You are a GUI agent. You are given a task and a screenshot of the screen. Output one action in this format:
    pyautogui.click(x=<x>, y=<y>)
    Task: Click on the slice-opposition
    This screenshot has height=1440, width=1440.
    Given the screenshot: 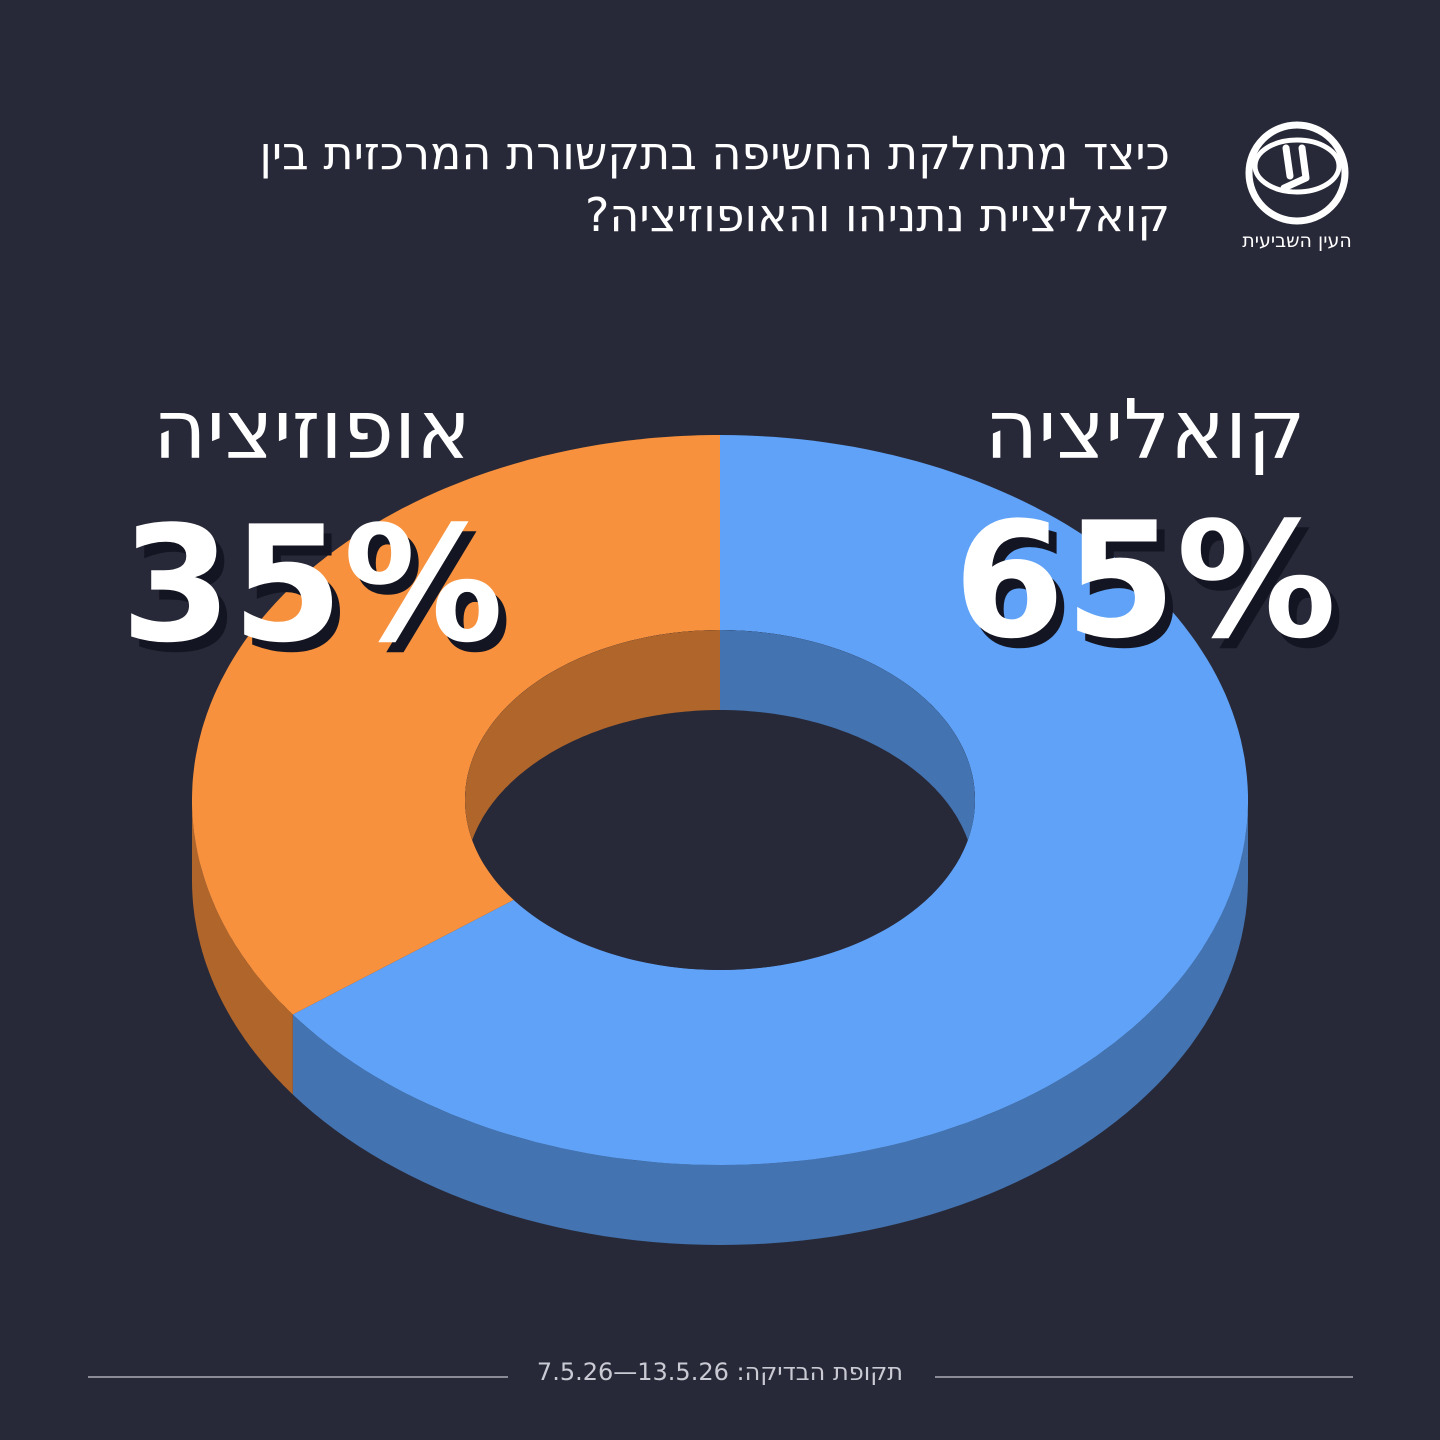 What is the action you would take?
    pyautogui.click(x=456, y=725)
    